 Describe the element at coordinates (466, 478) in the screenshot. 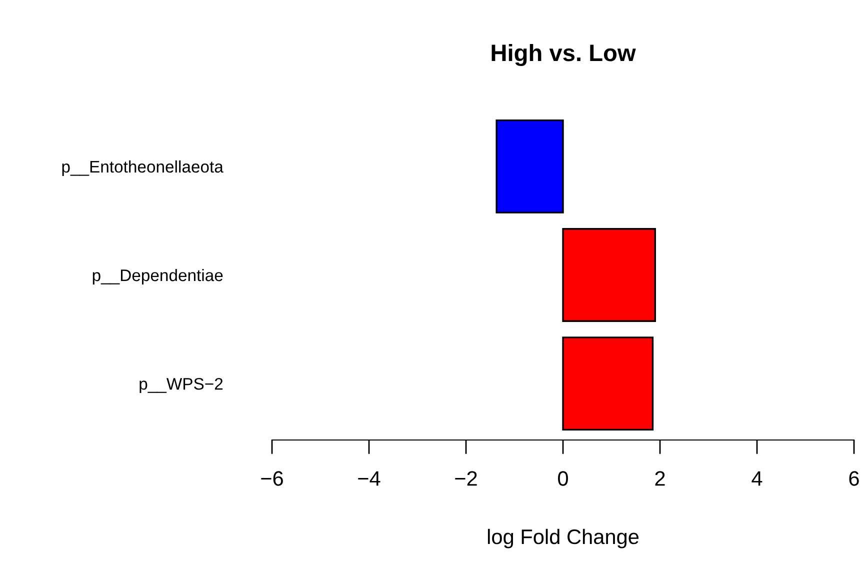

I see `x-tick-label: −2` at that location.